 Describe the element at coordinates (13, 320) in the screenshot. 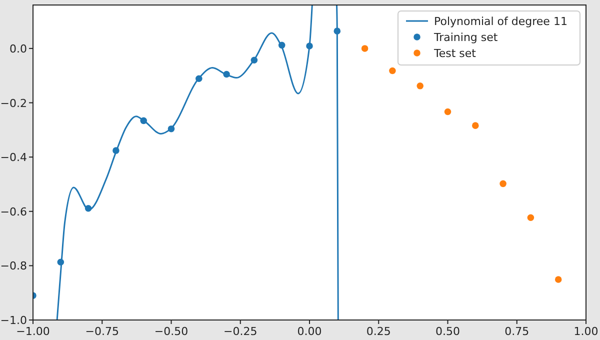

I see `y-tick-label: −1.0` at that location.